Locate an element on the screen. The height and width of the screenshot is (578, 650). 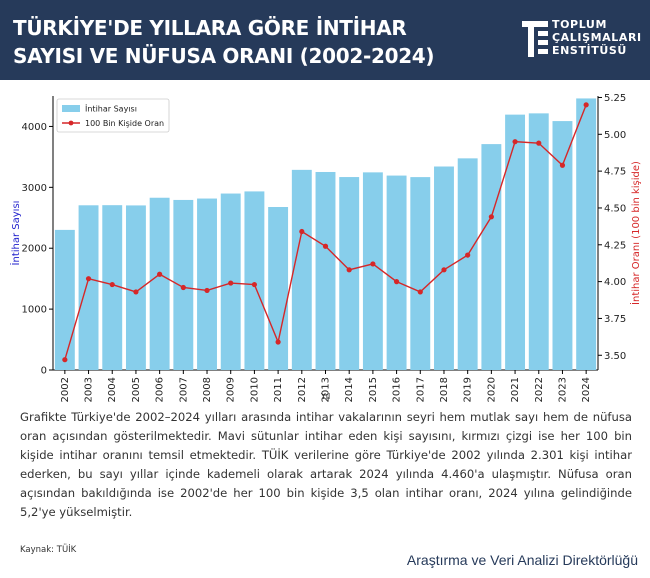
right-tick-label: 4.50 is located at coordinates (615, 208).